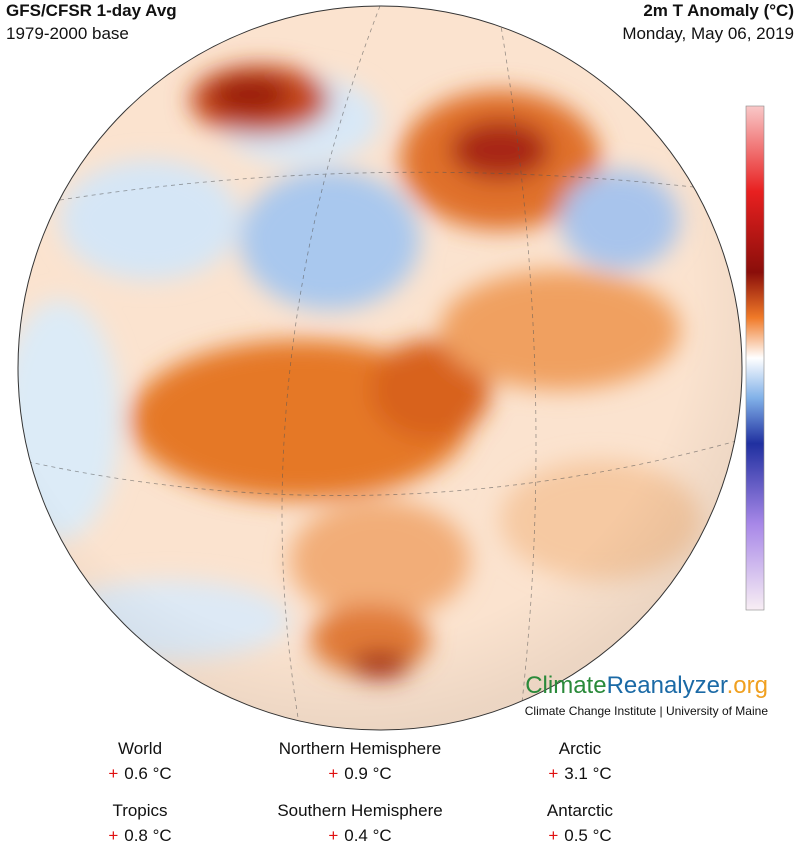  Describe the element at coordinates (580, 810) in the screenshot. I see `stat-label: Antarctic` at that location.